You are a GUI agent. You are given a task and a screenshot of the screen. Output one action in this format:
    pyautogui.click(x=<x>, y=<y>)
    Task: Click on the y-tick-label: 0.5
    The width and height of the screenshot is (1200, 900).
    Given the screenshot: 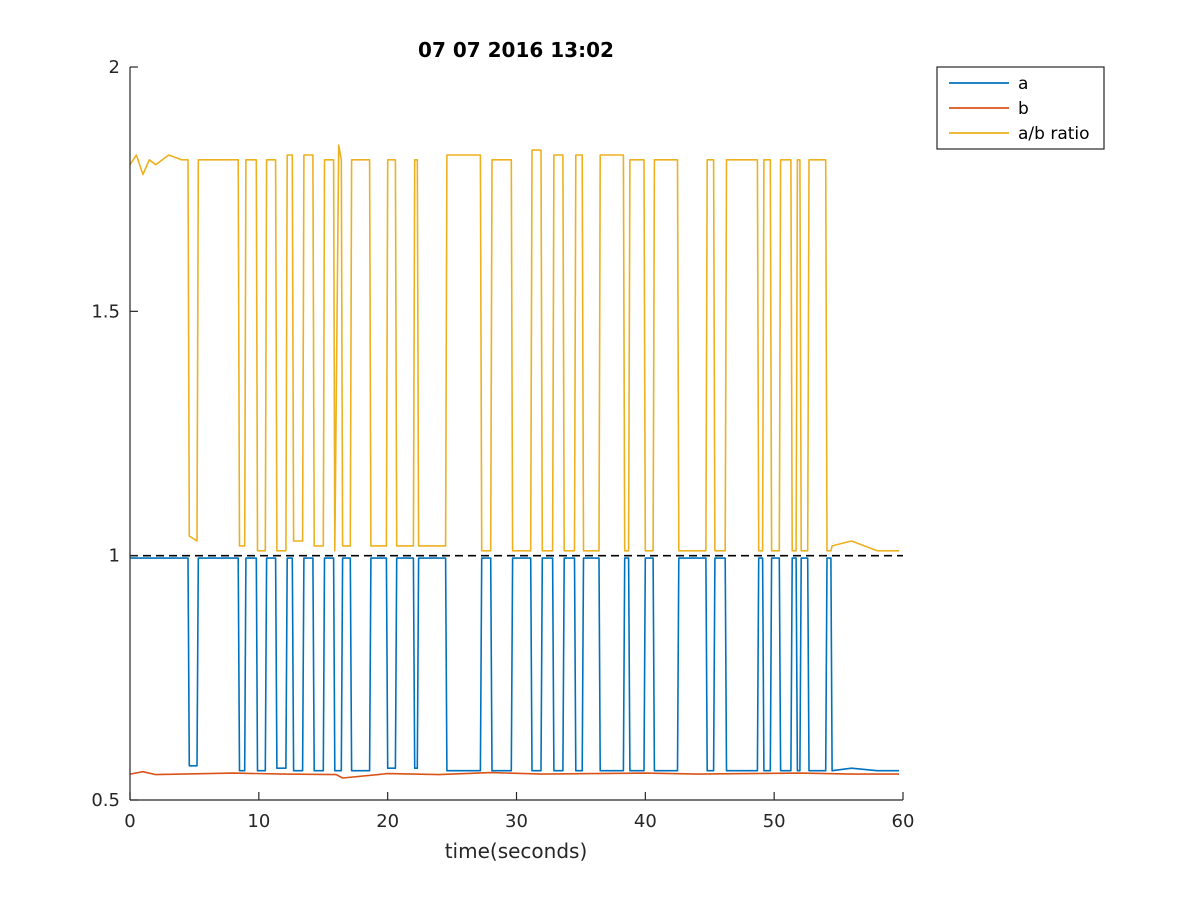 What is the action you would take?
    pyautogui.click(x=105, y=800)
    